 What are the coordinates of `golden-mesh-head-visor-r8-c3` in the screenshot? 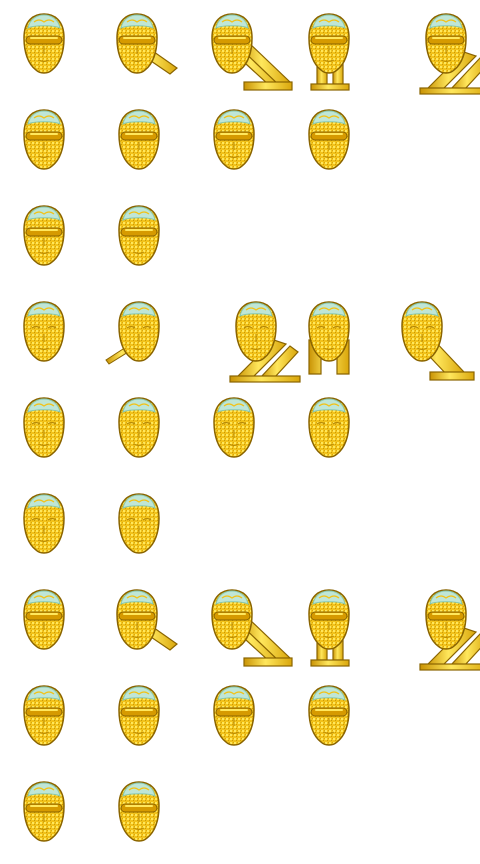 It's located at (234, 715).